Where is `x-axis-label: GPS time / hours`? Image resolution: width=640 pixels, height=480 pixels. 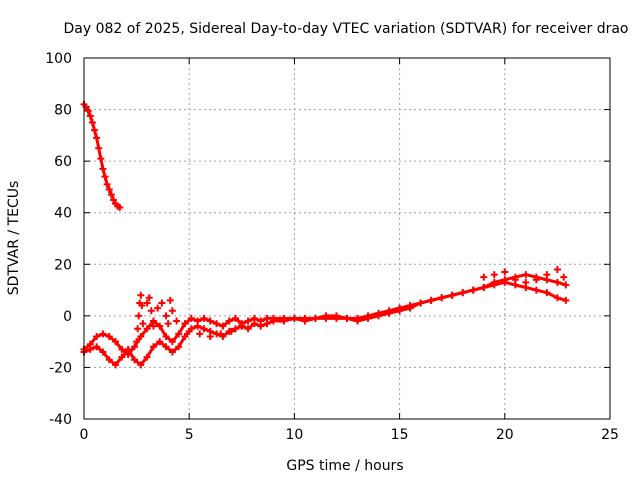 x-axis-label: GPS time / hours is located at coordinates (344, 466).